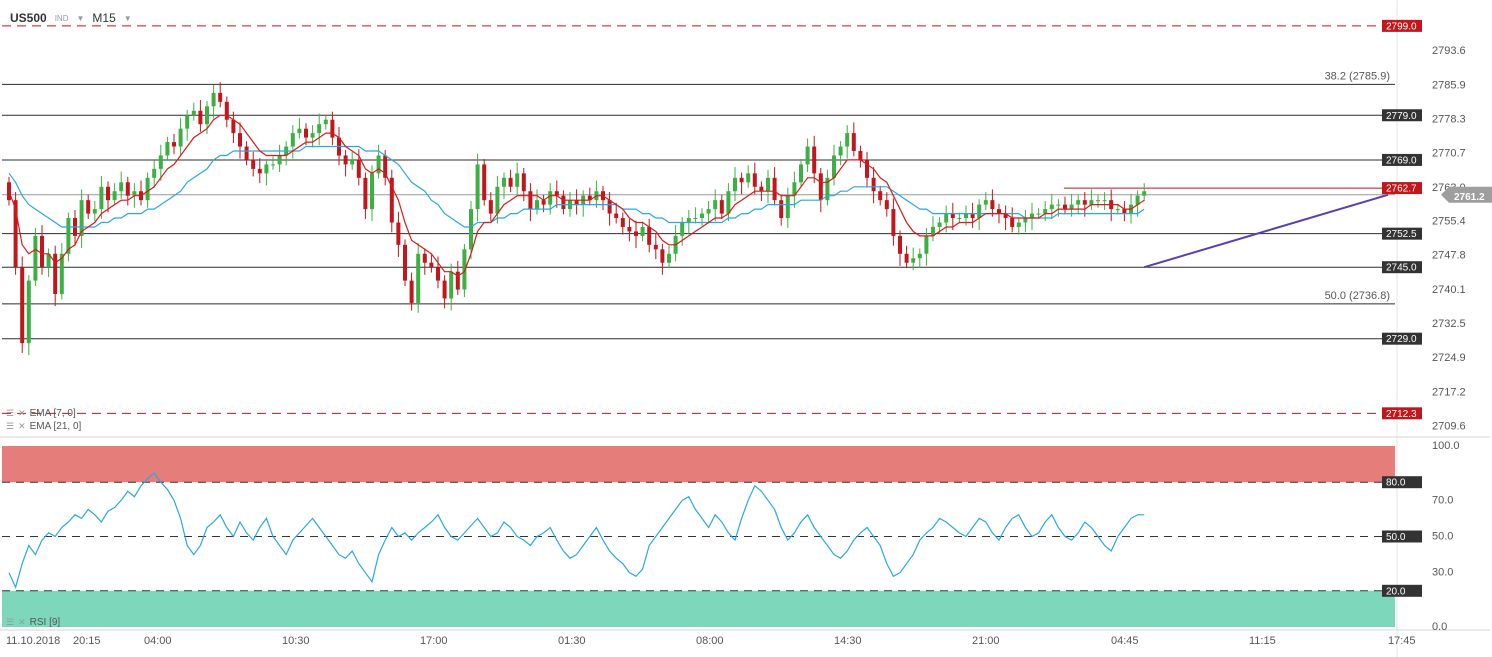  I want to click on ema-21-line, so click(576, 186).